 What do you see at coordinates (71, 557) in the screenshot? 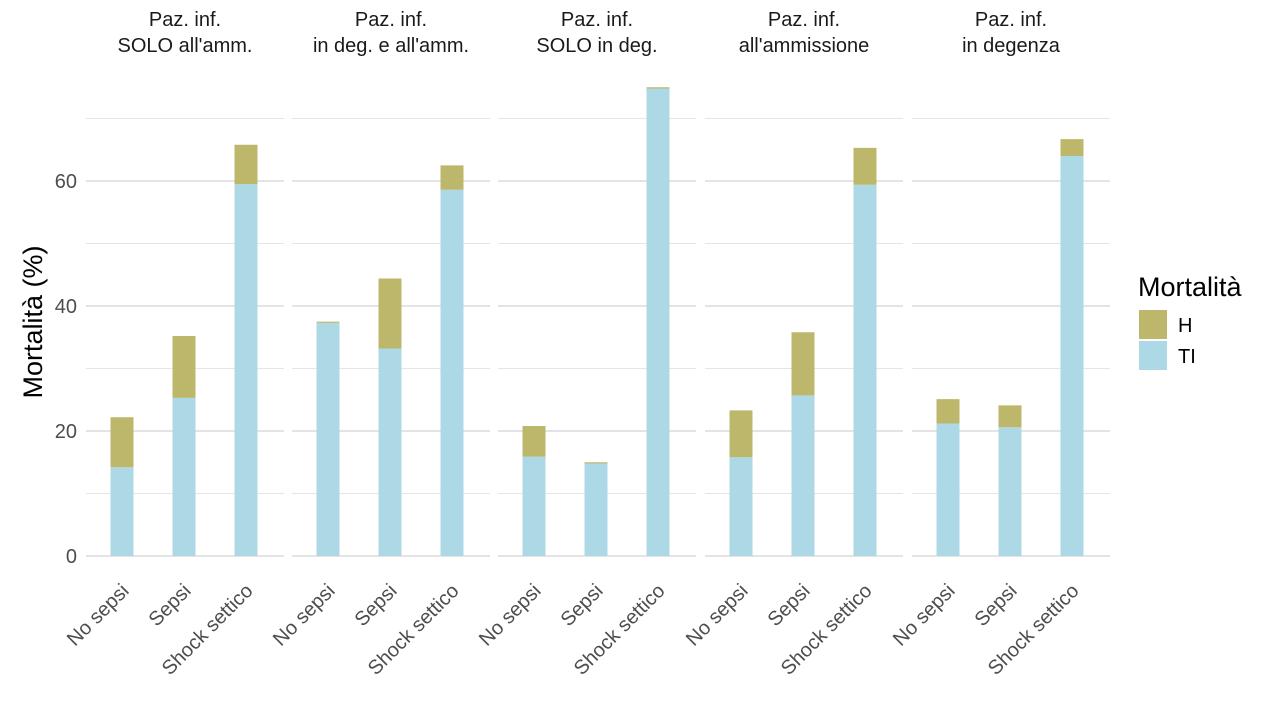
I see `y-tick-label: 0` at bounding box center [71, 557].